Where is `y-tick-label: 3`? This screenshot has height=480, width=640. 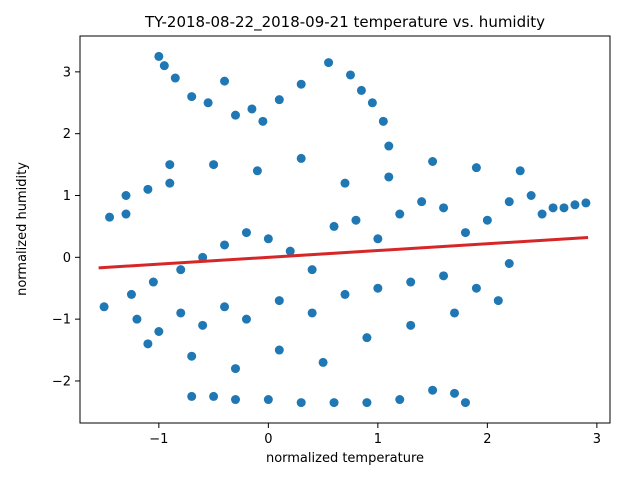 y-tick-label: 3 is located at coordinates (67, 72).